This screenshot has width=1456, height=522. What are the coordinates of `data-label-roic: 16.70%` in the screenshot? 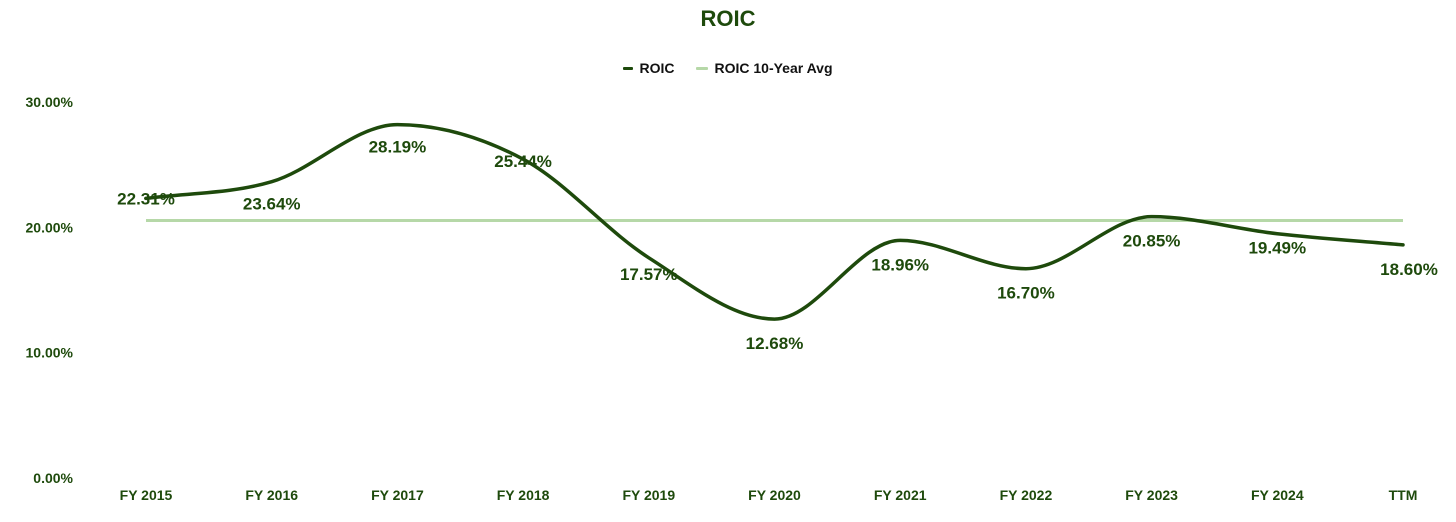 It's located at (1026, 293).